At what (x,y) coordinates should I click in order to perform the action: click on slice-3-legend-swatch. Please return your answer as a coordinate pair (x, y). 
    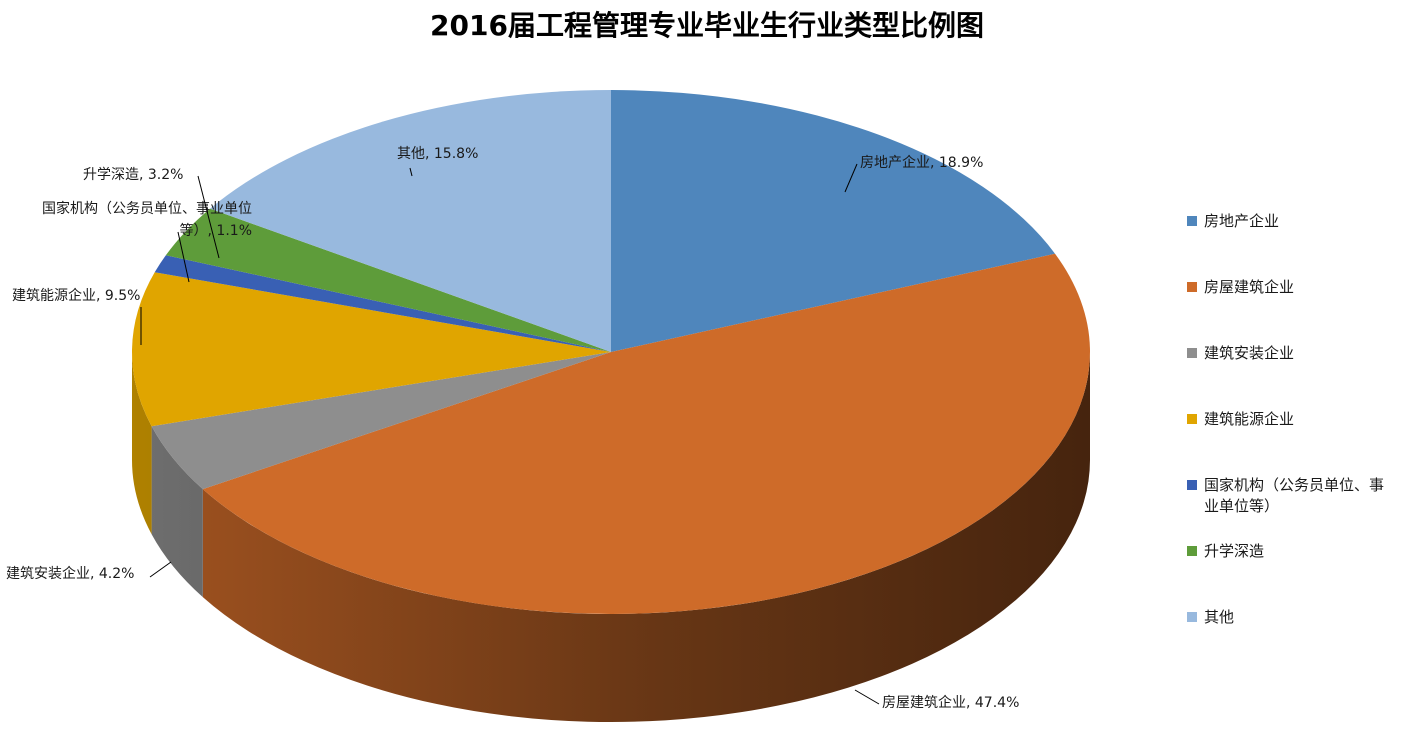
    Looking at the image, I should click on (1192, 419).